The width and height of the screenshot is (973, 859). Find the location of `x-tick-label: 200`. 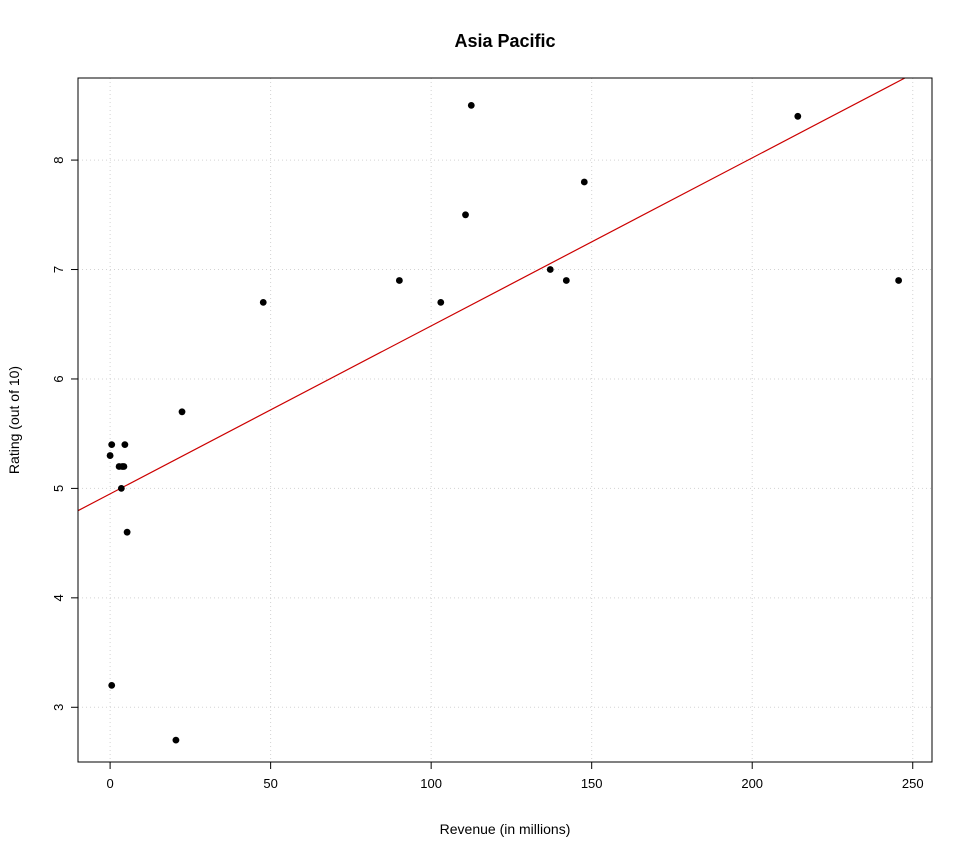

x-tick-label: 200 is located at coordinates (752, 783).